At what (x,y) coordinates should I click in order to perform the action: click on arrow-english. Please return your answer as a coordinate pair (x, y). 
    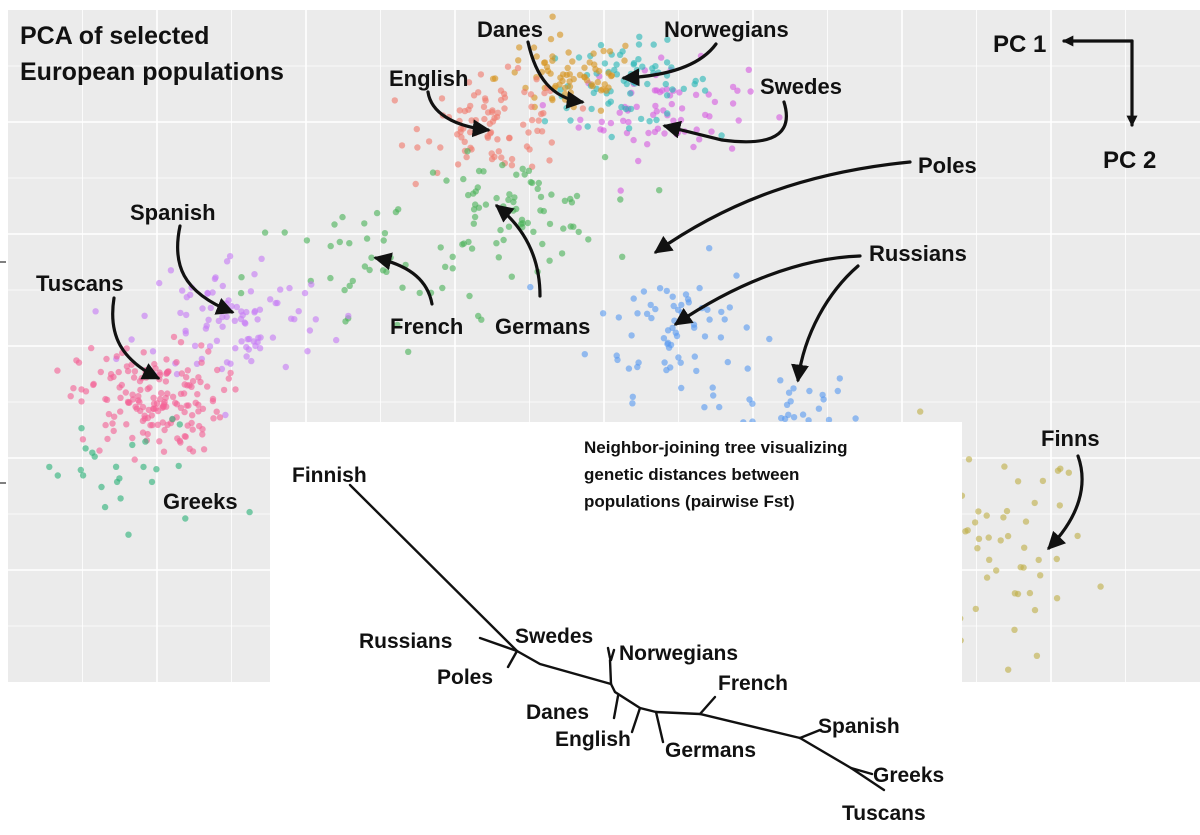
    Looking at the image, I should click on (458, 114).